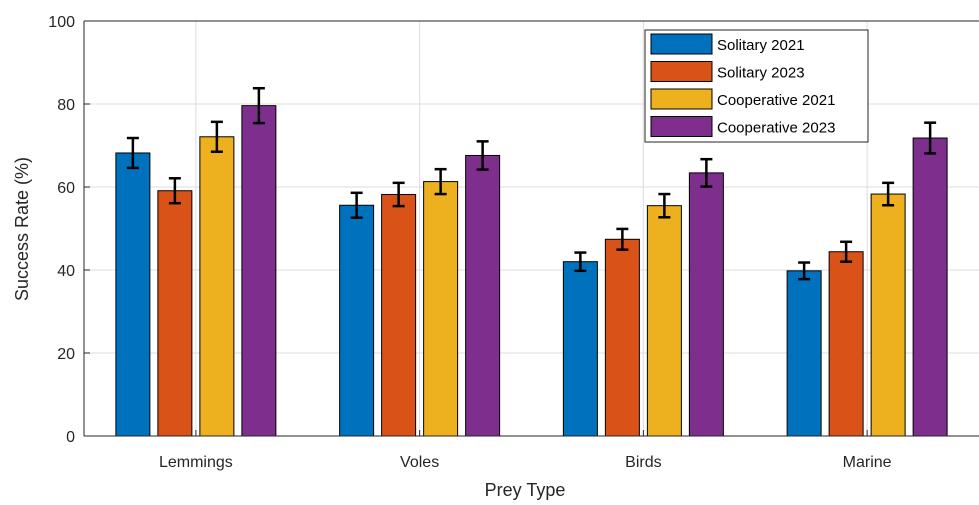 The height and width of the screenshot is (505, 979). I want to click on legend-label: Solitary 2021, so click(761, 45).